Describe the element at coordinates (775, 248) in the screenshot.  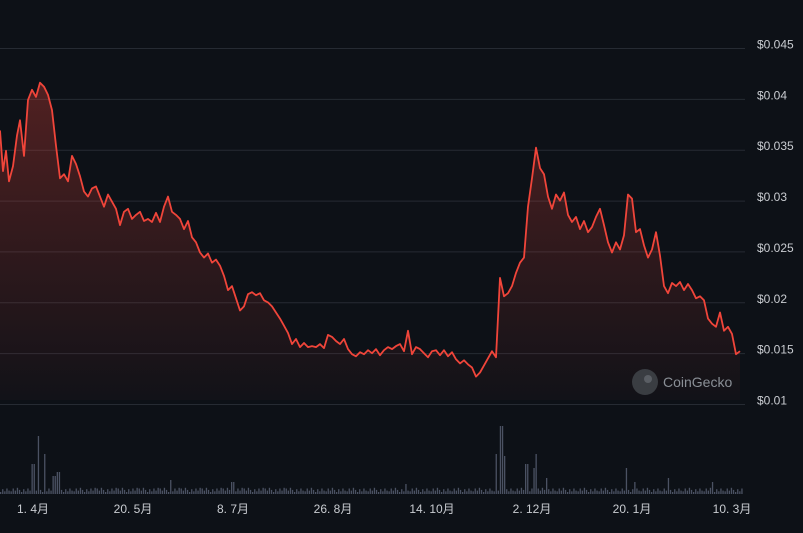
I see `y-tick-label: $0.025` at that location.